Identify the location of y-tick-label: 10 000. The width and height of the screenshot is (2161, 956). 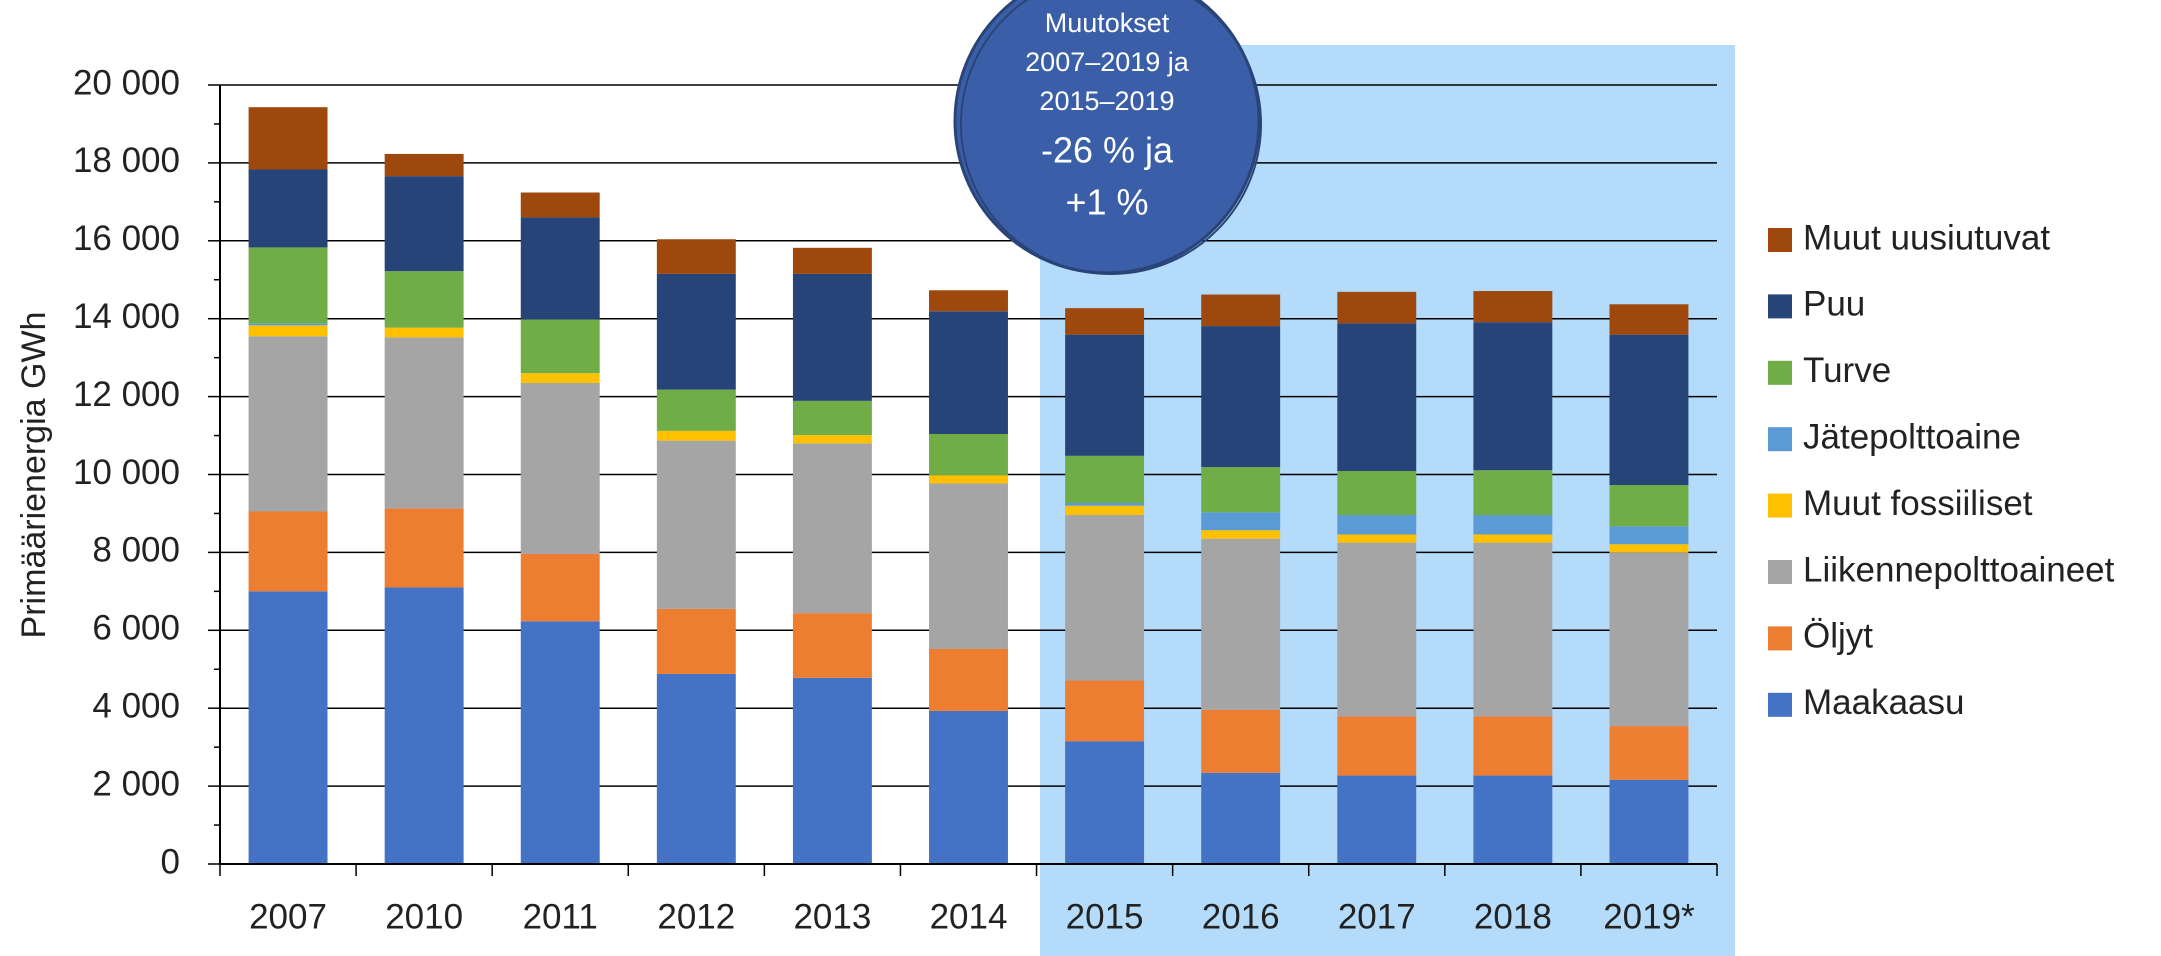
(126, 472).